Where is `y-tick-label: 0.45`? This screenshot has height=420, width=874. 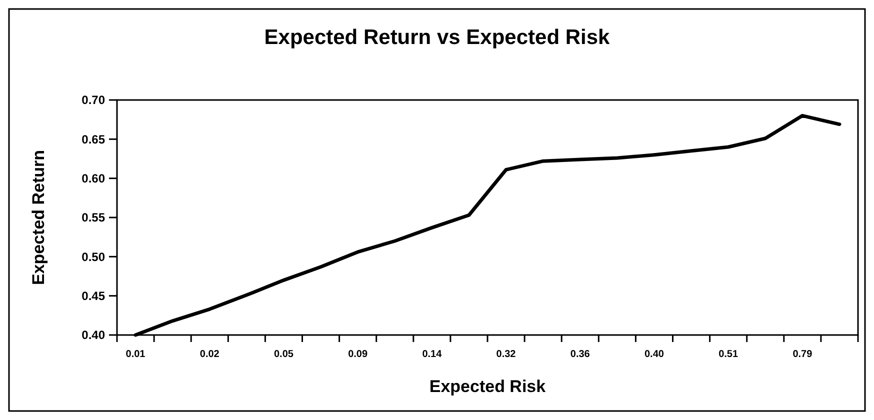
y-tick-label: 0.45 is located at coordinates (94, 296).